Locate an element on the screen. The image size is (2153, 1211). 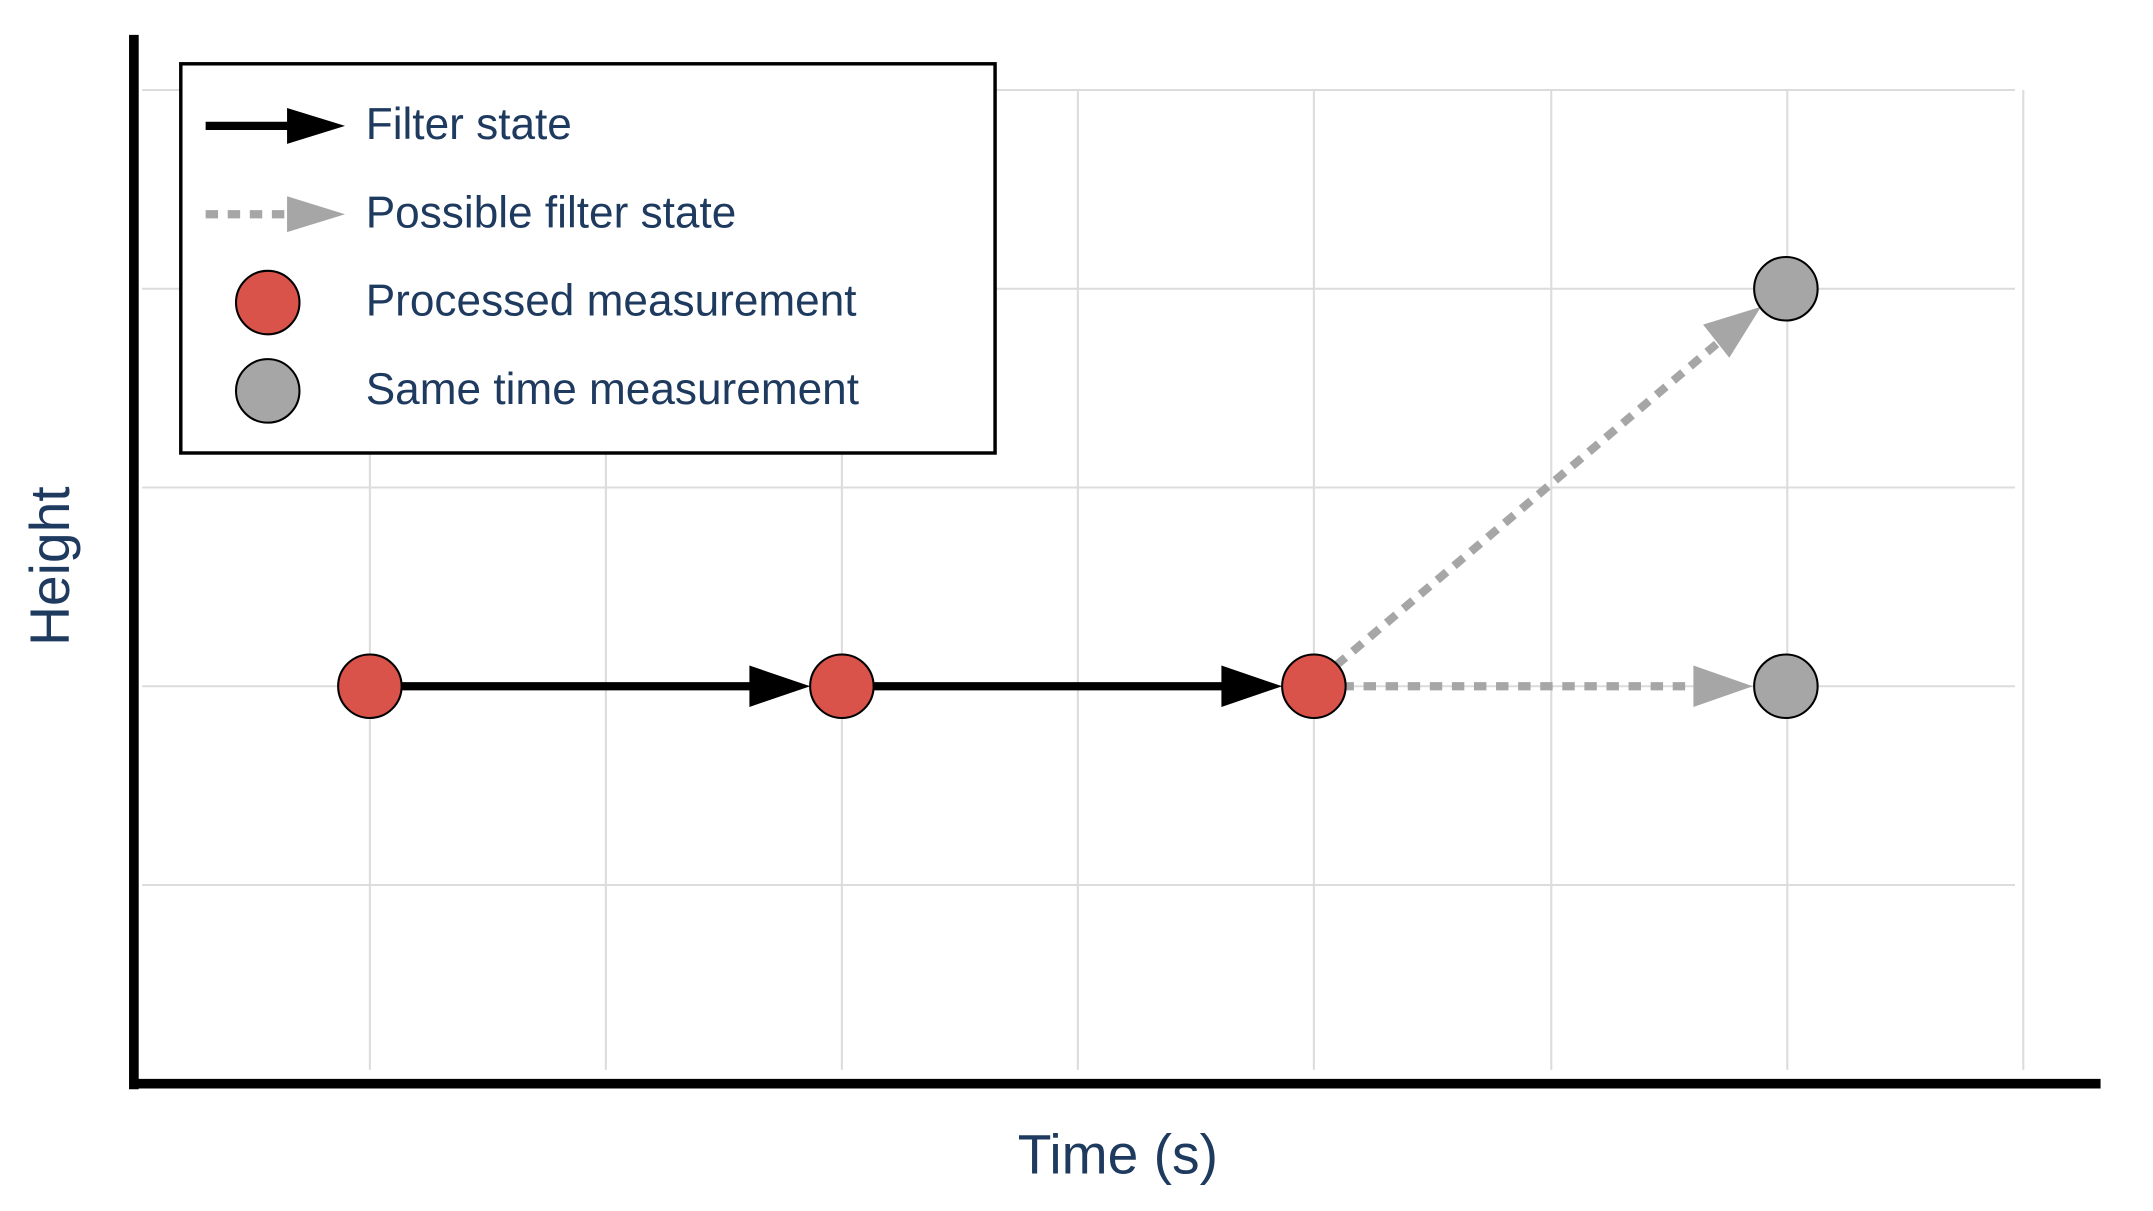
y-axis-label: Height is located at coordinates (50, 566).